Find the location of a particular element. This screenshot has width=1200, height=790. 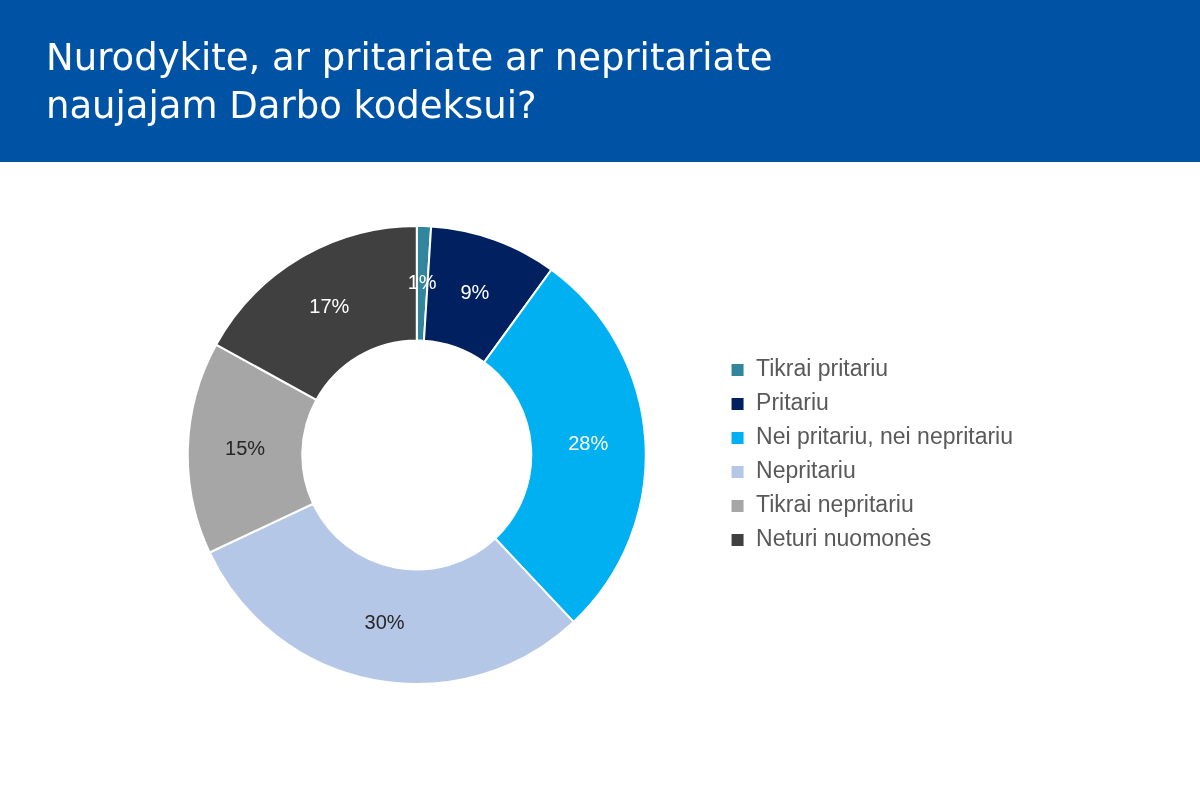

data-label: 15% is located at coordinates (245, 448).